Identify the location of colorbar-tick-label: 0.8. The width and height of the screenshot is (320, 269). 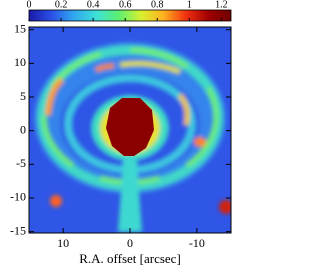
(157, 5).